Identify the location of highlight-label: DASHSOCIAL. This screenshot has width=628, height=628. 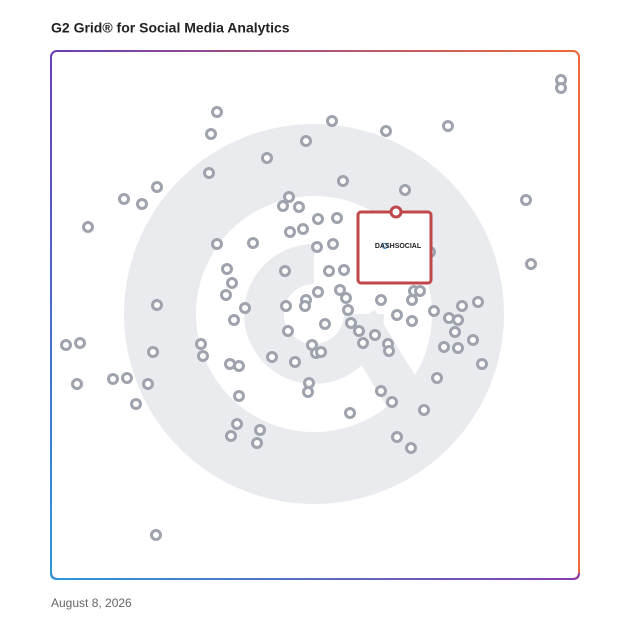
(398, 246).